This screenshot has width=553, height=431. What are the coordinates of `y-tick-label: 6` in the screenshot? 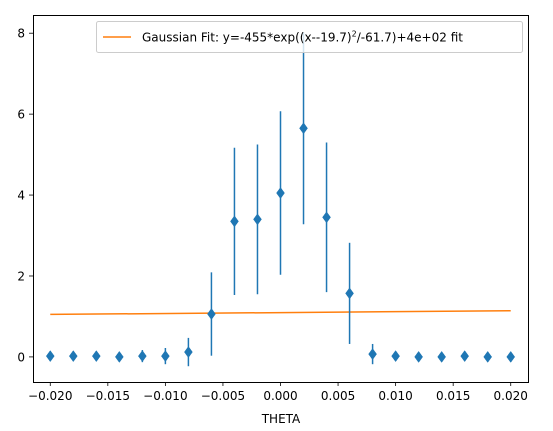 It's located at (21, 115).